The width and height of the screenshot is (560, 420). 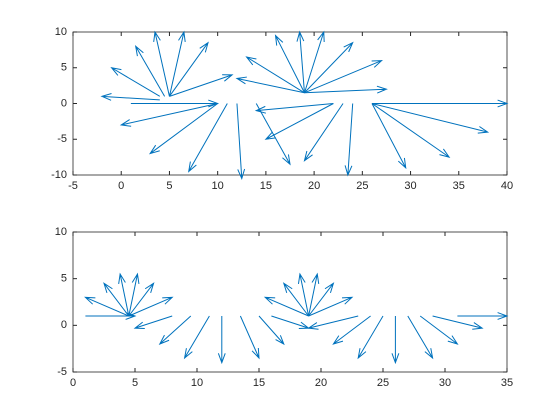 I want to click on y-tick-label: -10, so click(x=59, y=175).